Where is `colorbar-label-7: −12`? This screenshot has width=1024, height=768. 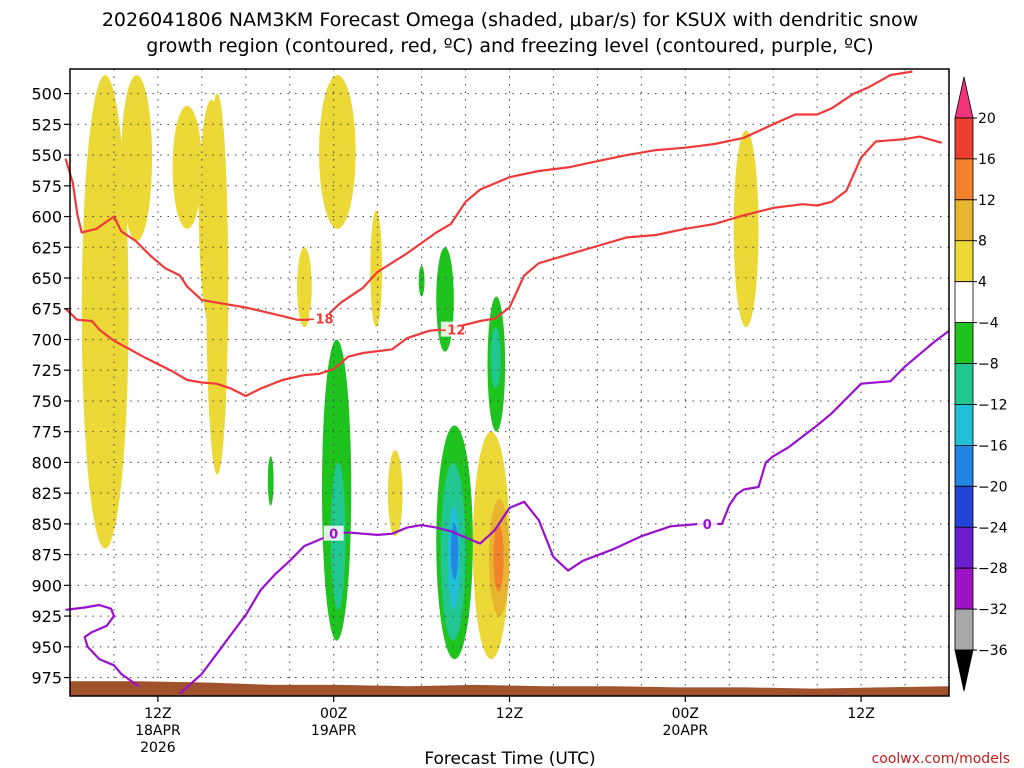
colorbar-label-7: −12 is located at coordinates (993, 405).